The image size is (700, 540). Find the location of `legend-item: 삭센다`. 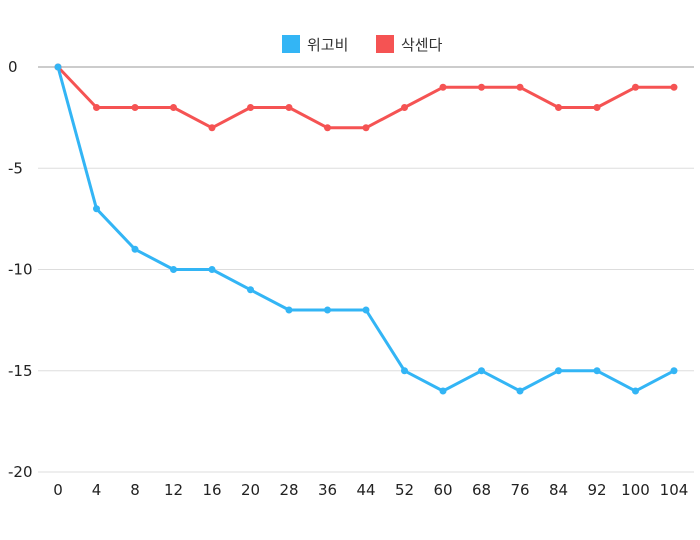

legend-item: 삭센다 is located at coordinates (409, 44).